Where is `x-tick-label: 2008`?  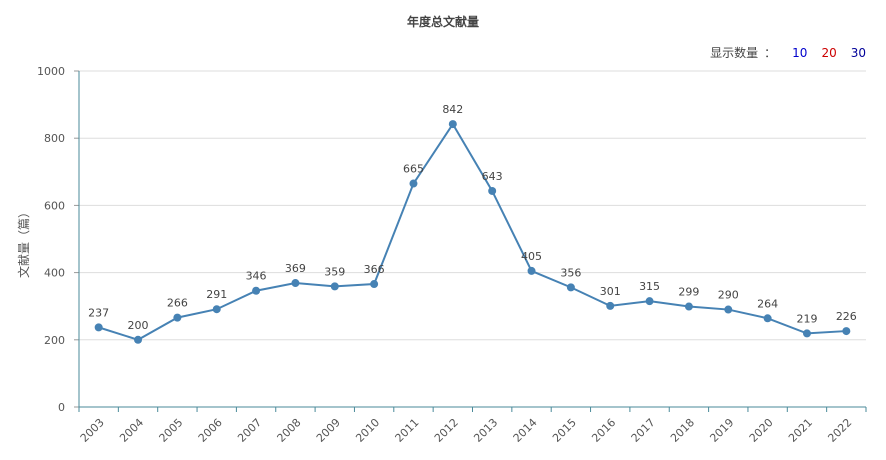
x-tick-label: 2008 is located at coordinates (289, 430).